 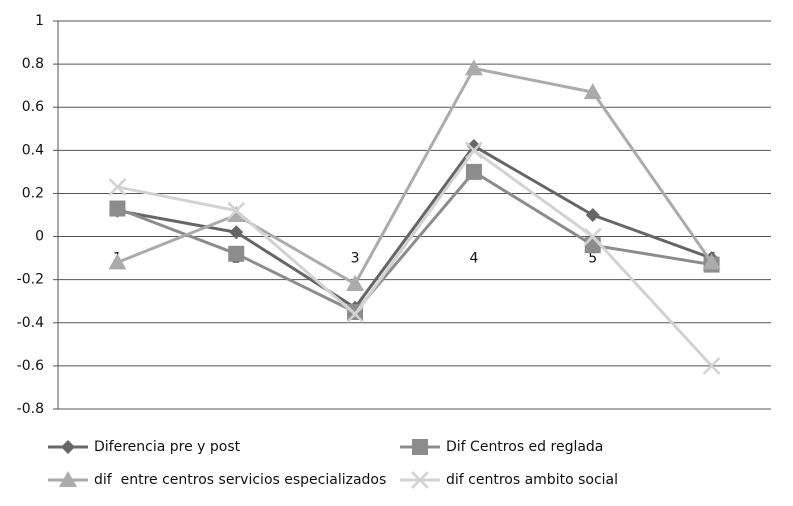 I want to click on y-tick-label: -0.6, so click(x=30, y=366).